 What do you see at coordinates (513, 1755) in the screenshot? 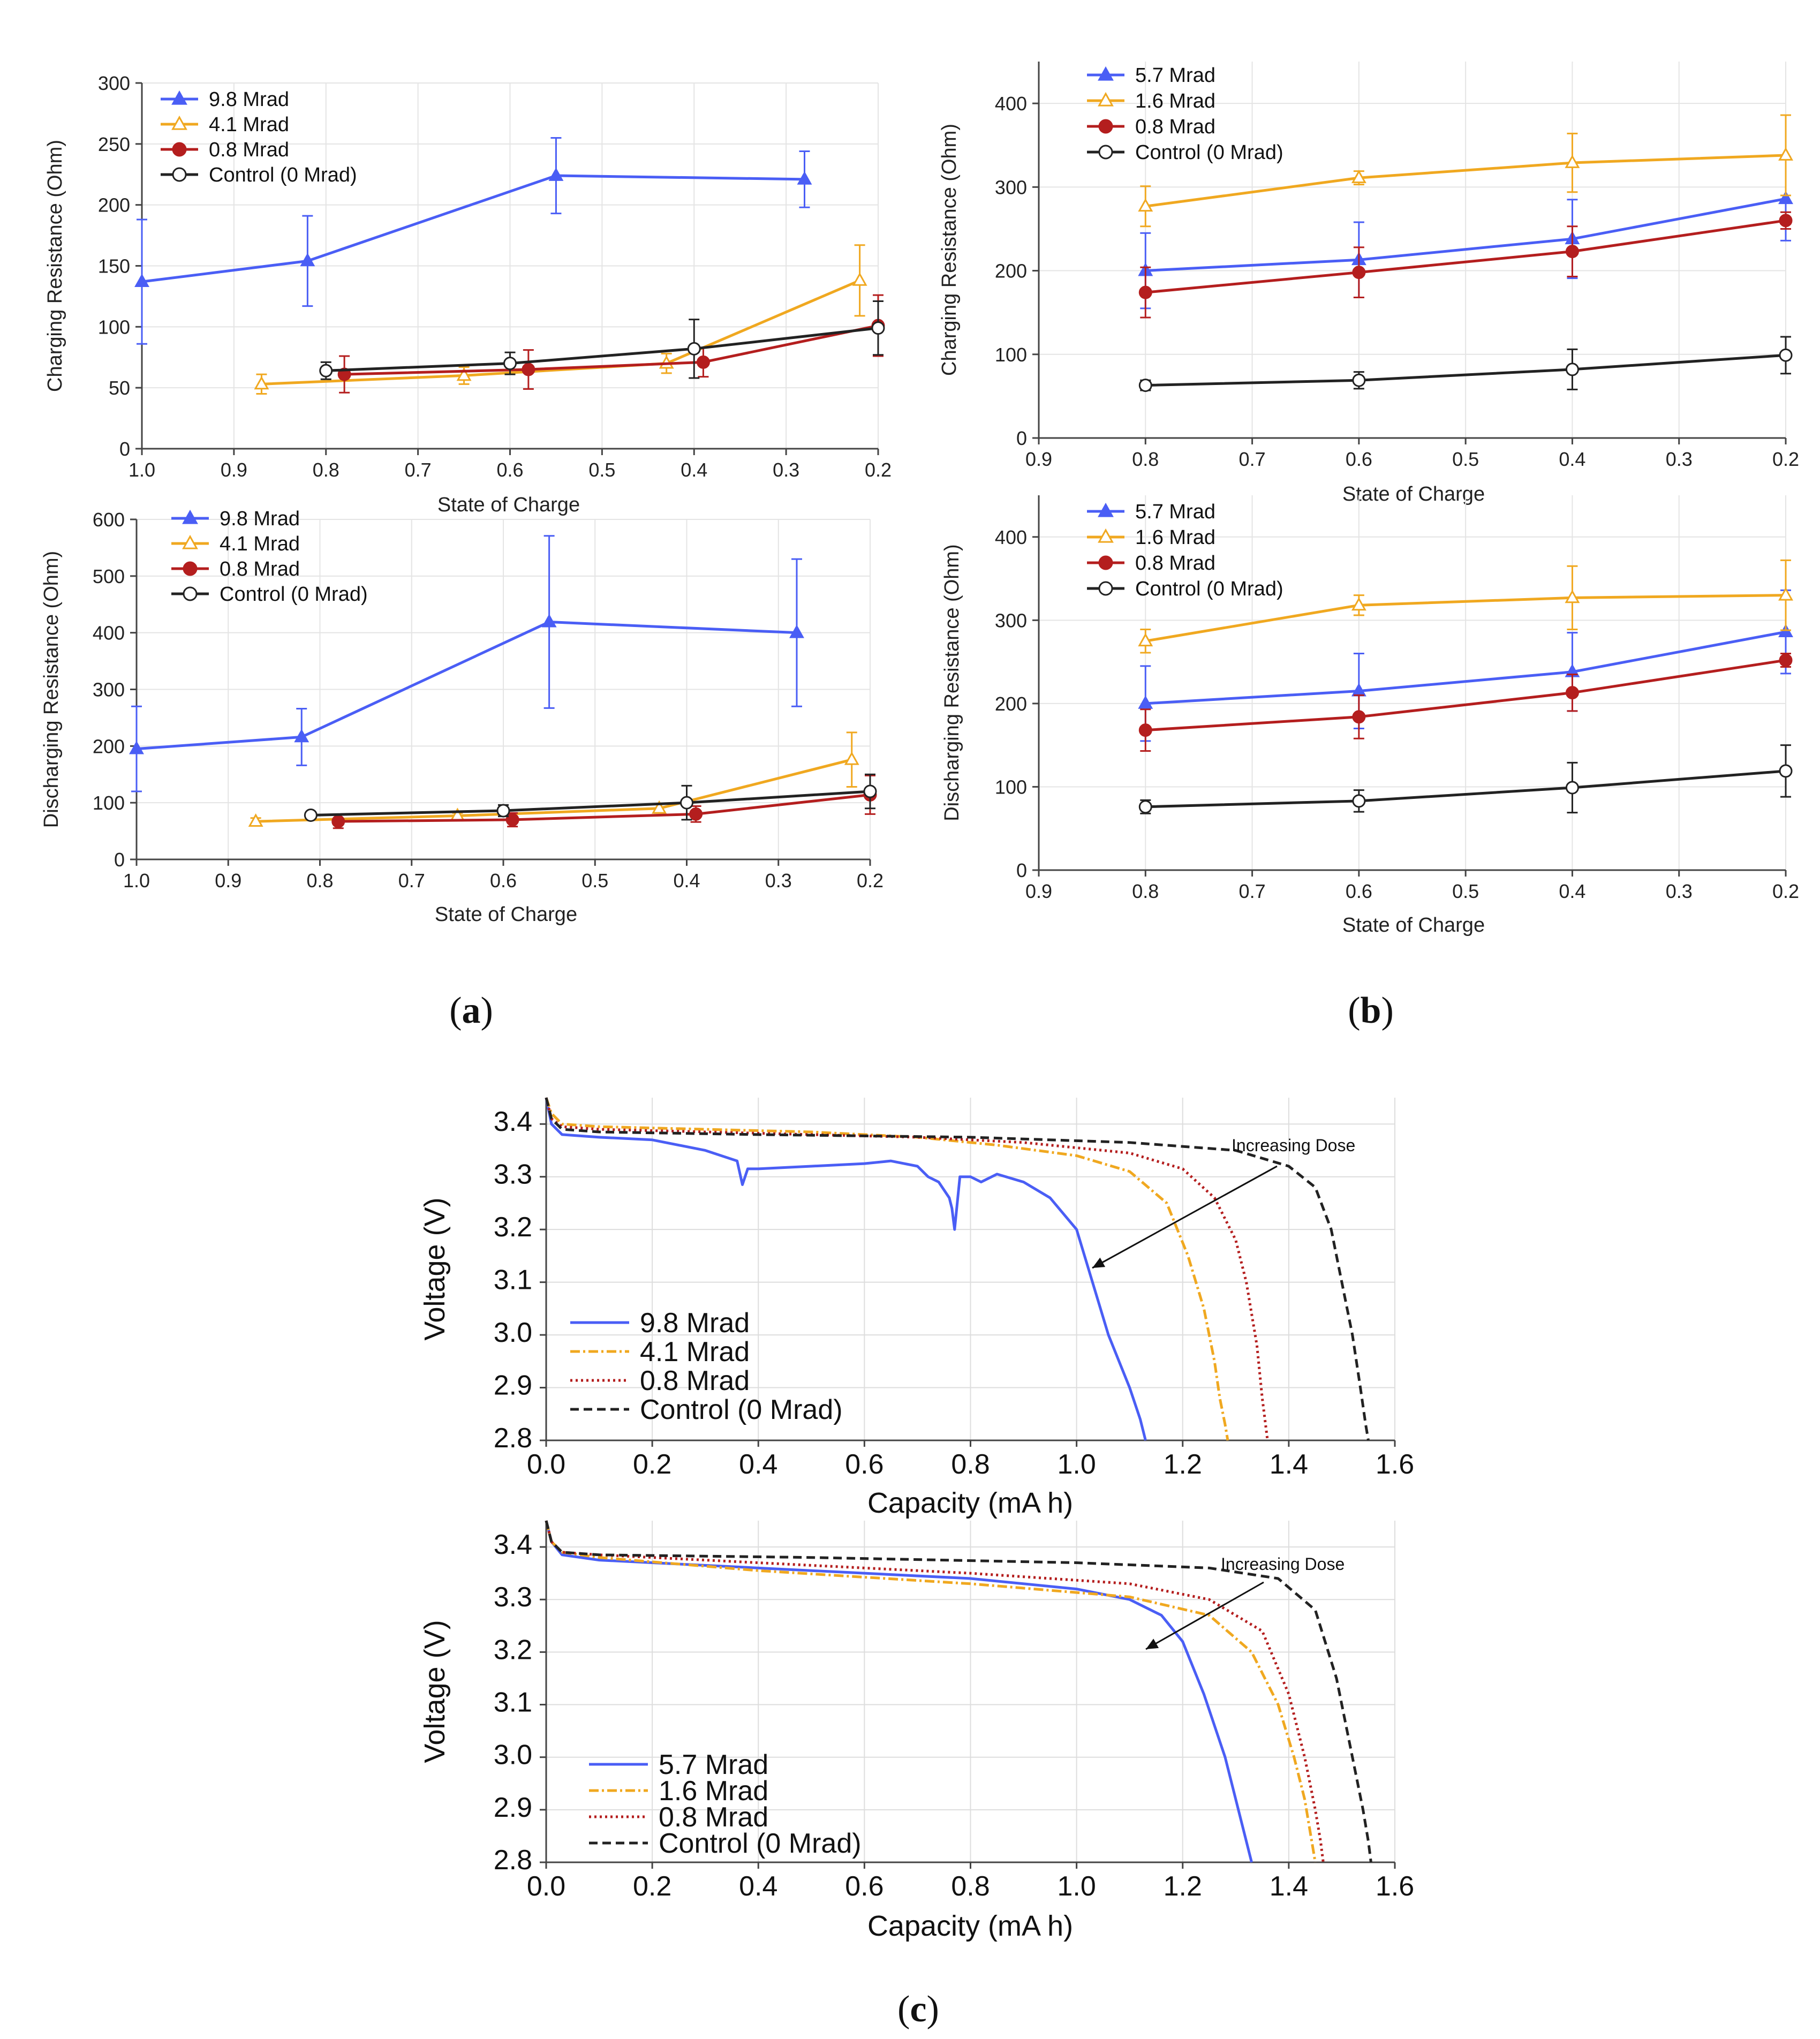
I see `y-tick-label: 3.0` at bounding box center [513, 1755].